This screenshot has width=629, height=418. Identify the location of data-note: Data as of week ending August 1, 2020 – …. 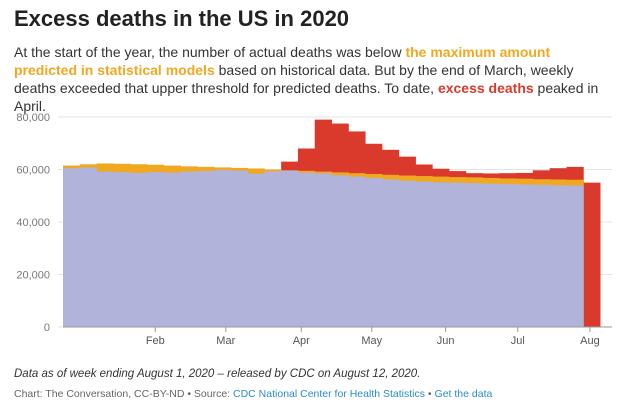
(217, 374).